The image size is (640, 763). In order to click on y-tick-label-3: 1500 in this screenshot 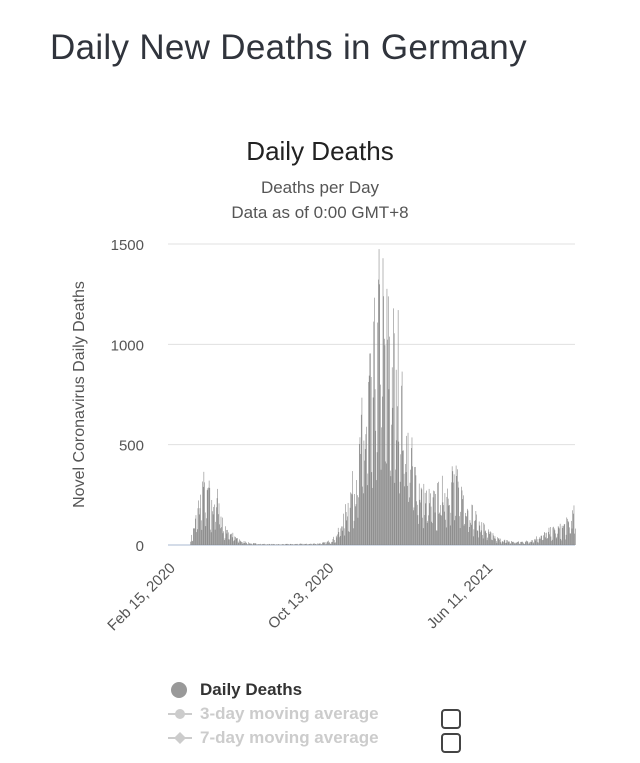, I will do `click(127, 245)`.